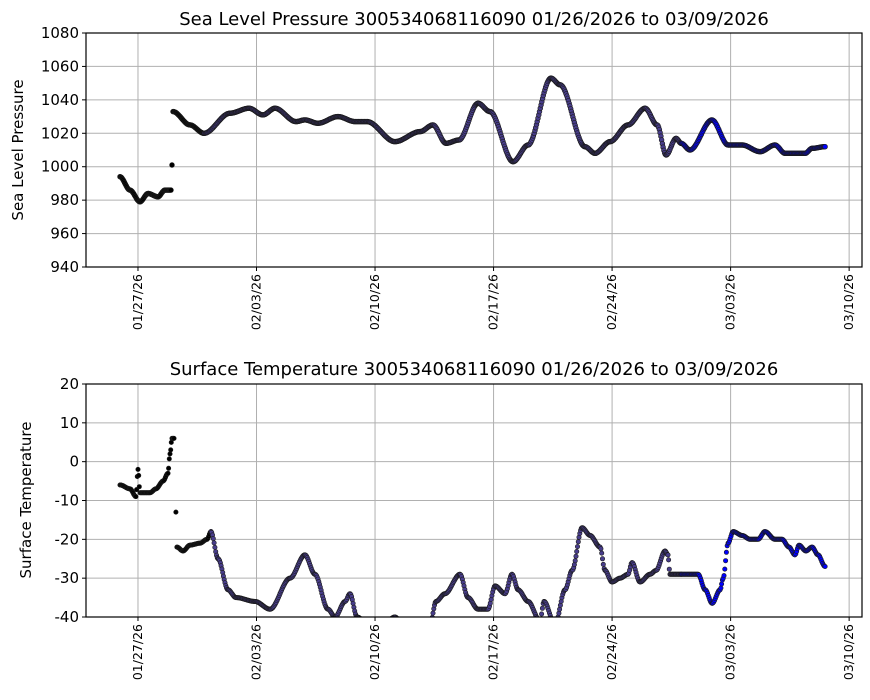  Describe the element at coordinates (256, 652) in the screenshot. I see `temperature-x-tick-label: 02/03/26` at that location.